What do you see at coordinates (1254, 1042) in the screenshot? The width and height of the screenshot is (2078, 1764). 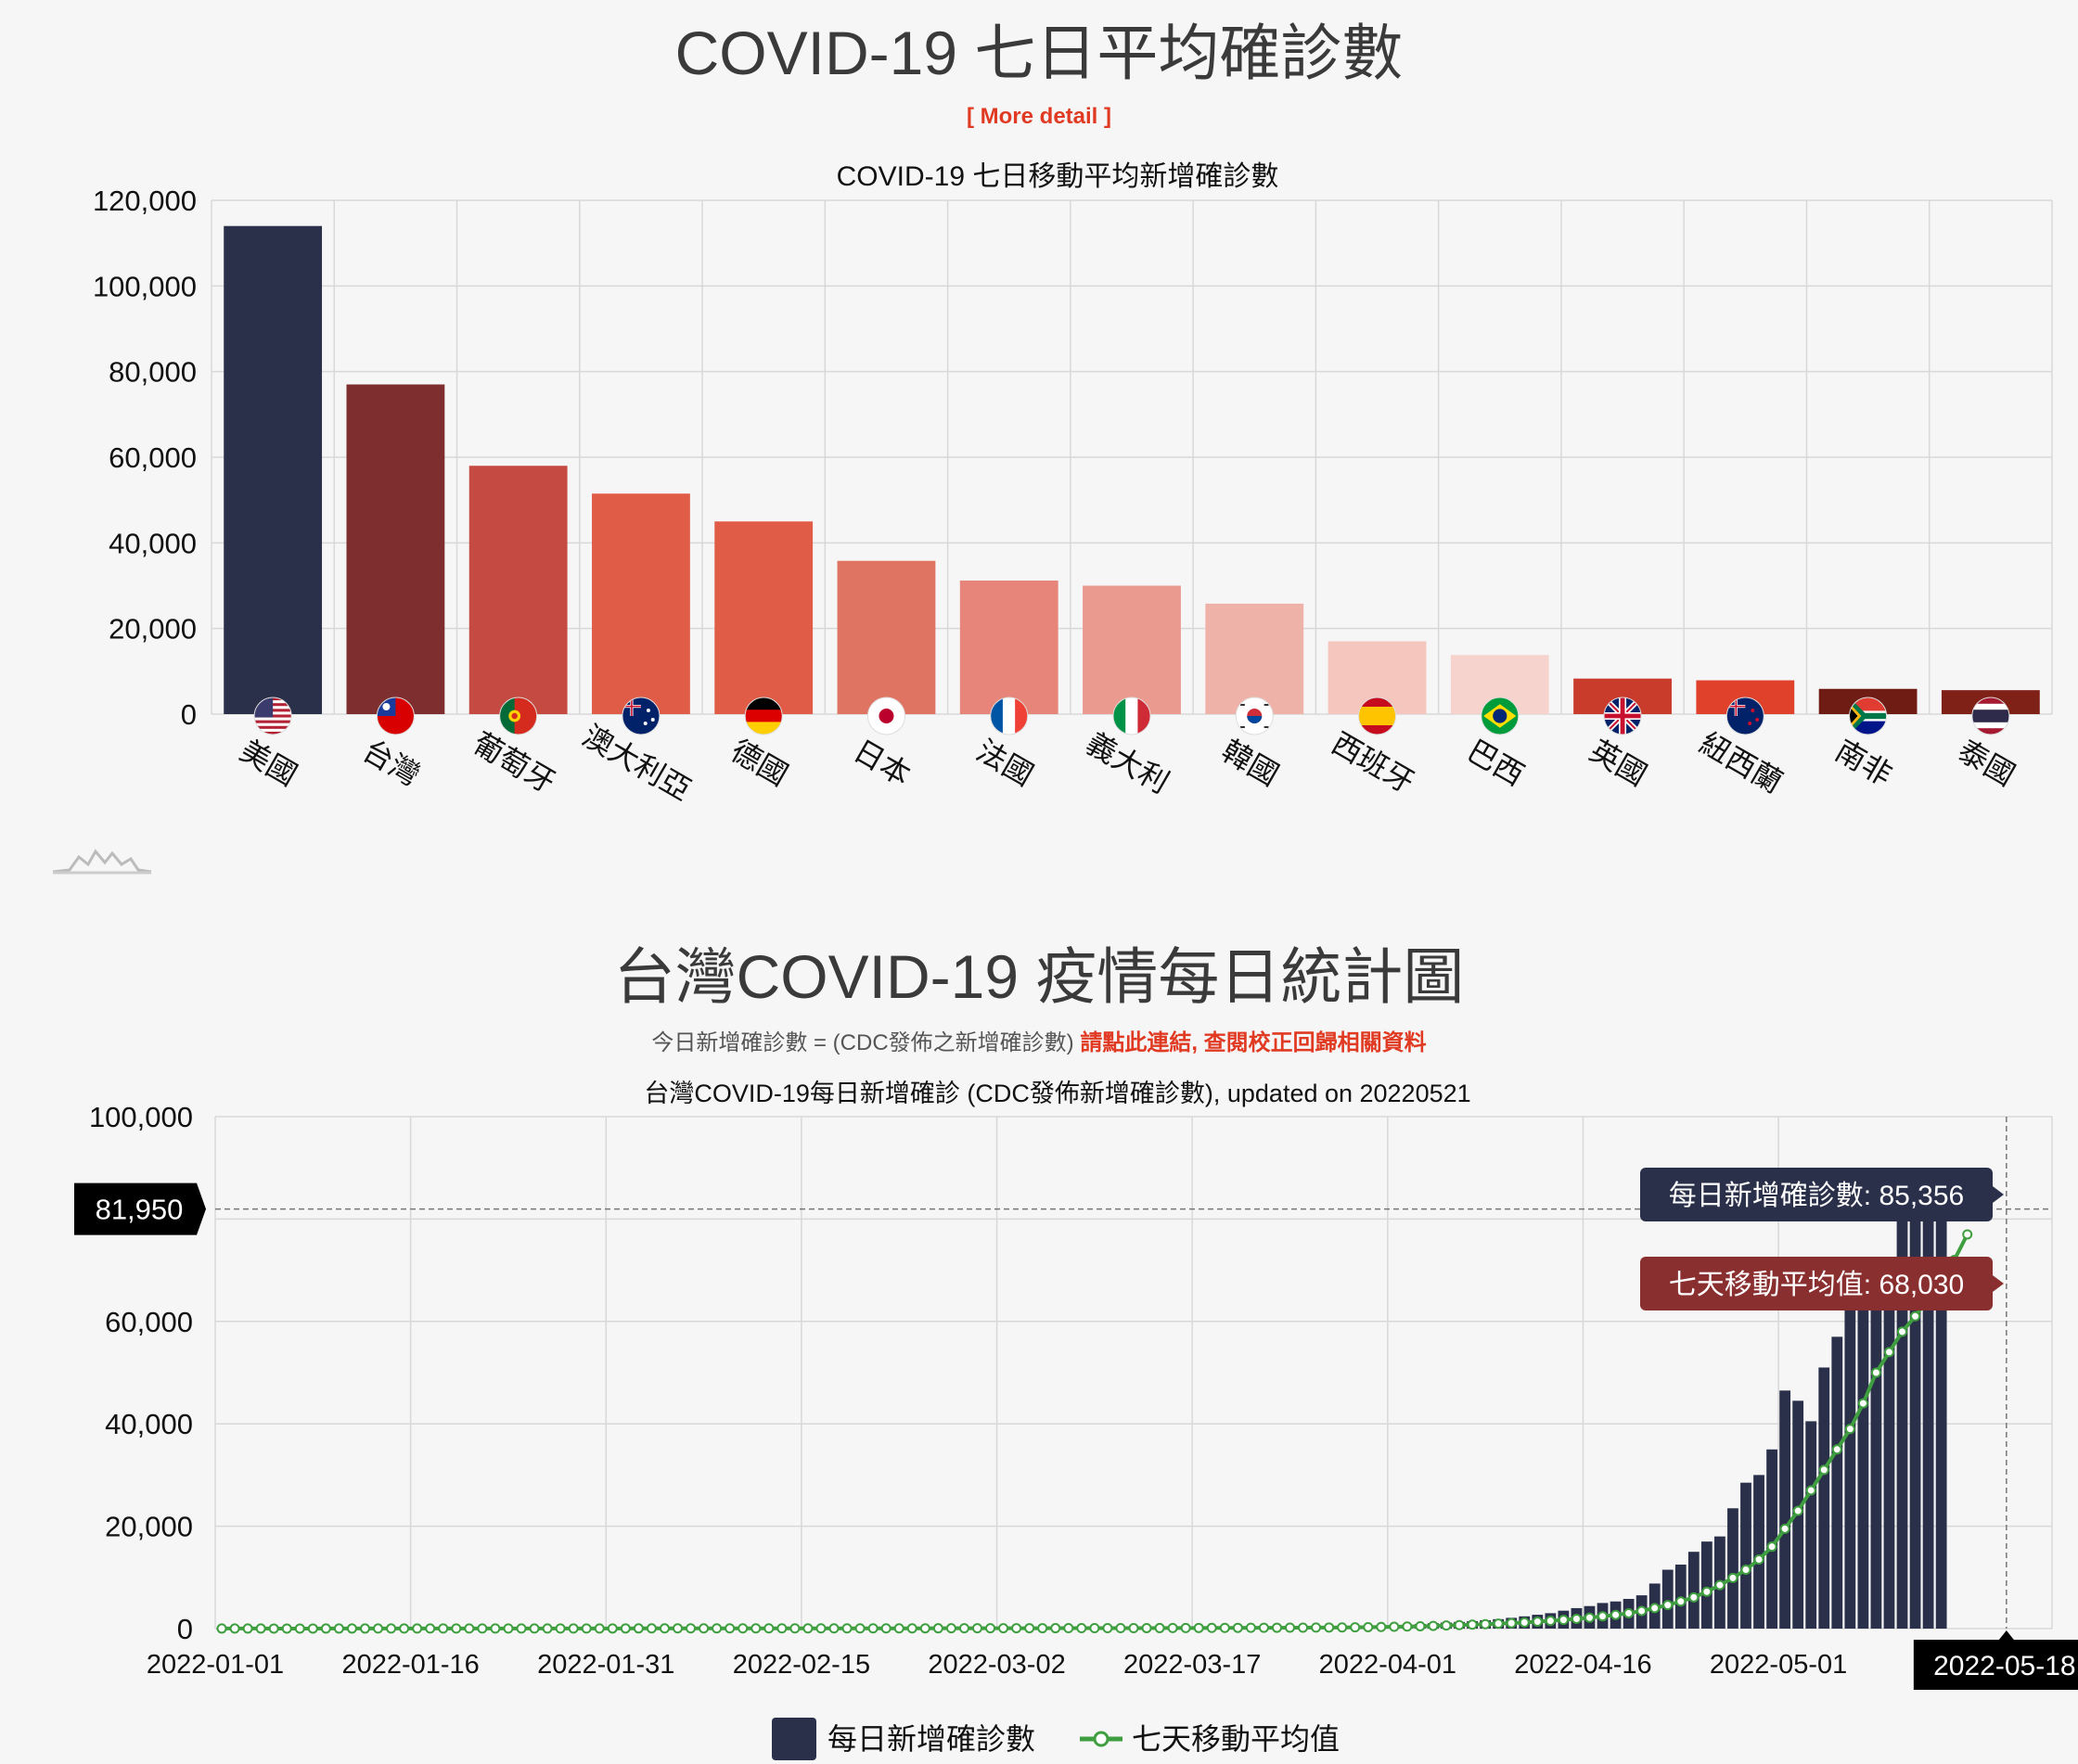 I see `correction-data-link: 請點此連結, 查閱校正回歸相關資料` at bounding box center [1254, 1042].